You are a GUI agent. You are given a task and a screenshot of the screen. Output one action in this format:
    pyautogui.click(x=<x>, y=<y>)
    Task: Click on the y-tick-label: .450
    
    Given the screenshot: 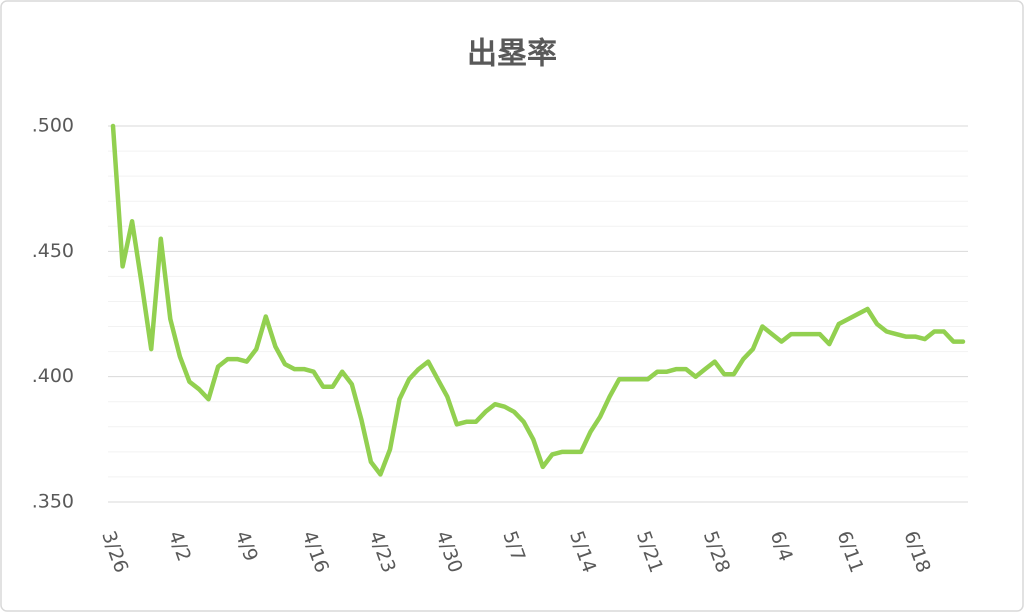 What is the action you would take?
    pyautogui.click(x=53, y=251)
    